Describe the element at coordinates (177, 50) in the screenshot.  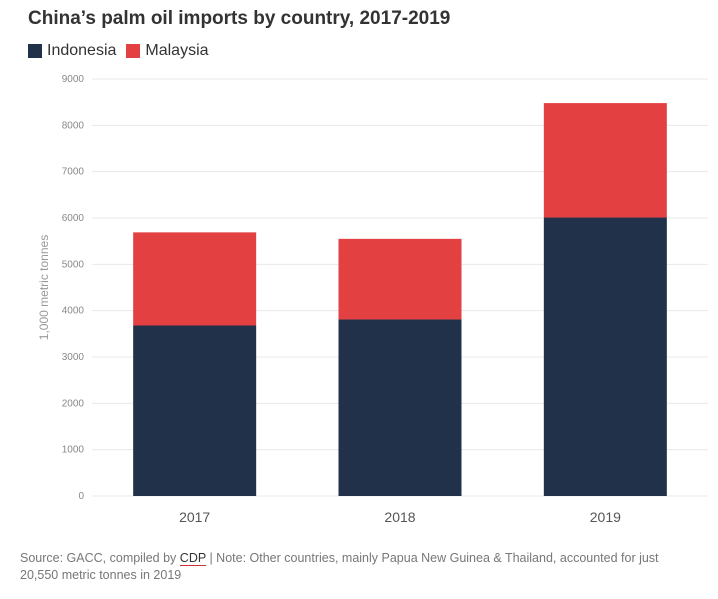
I see `legend-label: Malaysia` at that location.